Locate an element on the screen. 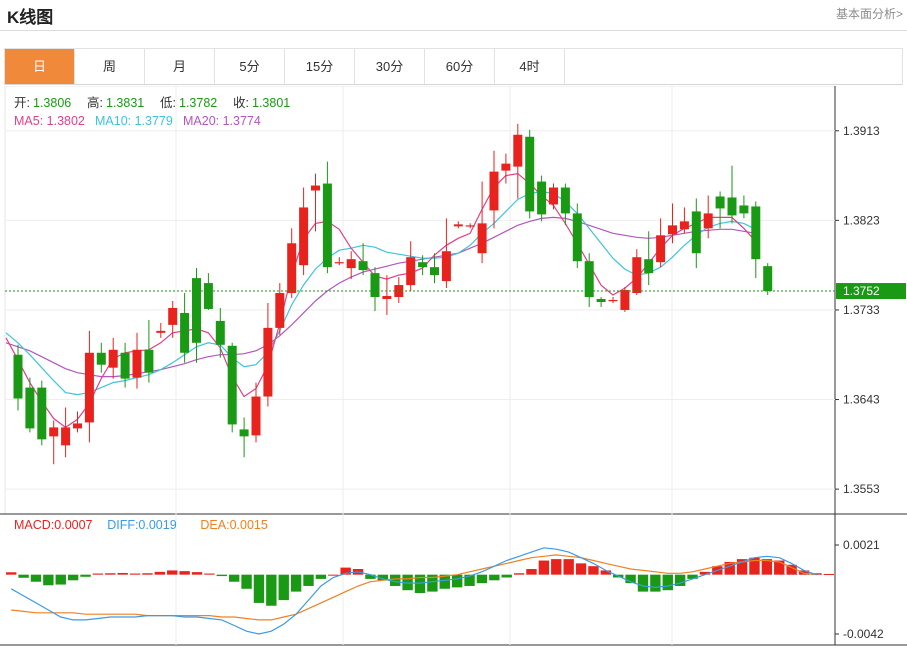 Image resolution: width=907 pixels, height=648 pixels. ohlc-label: 低: is located at coordinates (168, 103).